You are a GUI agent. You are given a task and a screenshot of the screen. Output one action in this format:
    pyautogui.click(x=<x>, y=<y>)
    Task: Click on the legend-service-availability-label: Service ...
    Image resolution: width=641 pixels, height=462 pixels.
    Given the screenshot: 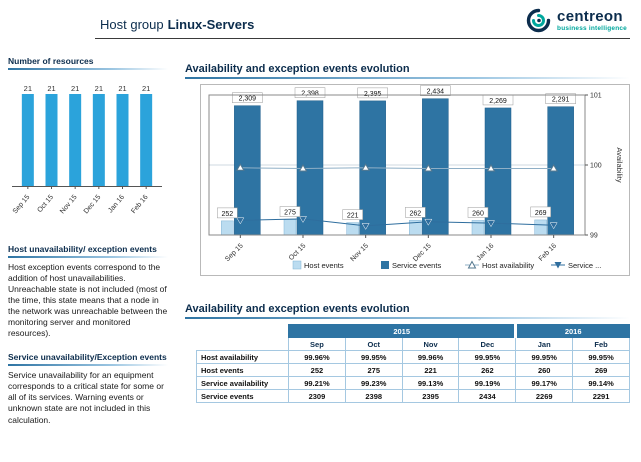 What is the action you would take?
    pyautogui.click(x=584, y=265)
    